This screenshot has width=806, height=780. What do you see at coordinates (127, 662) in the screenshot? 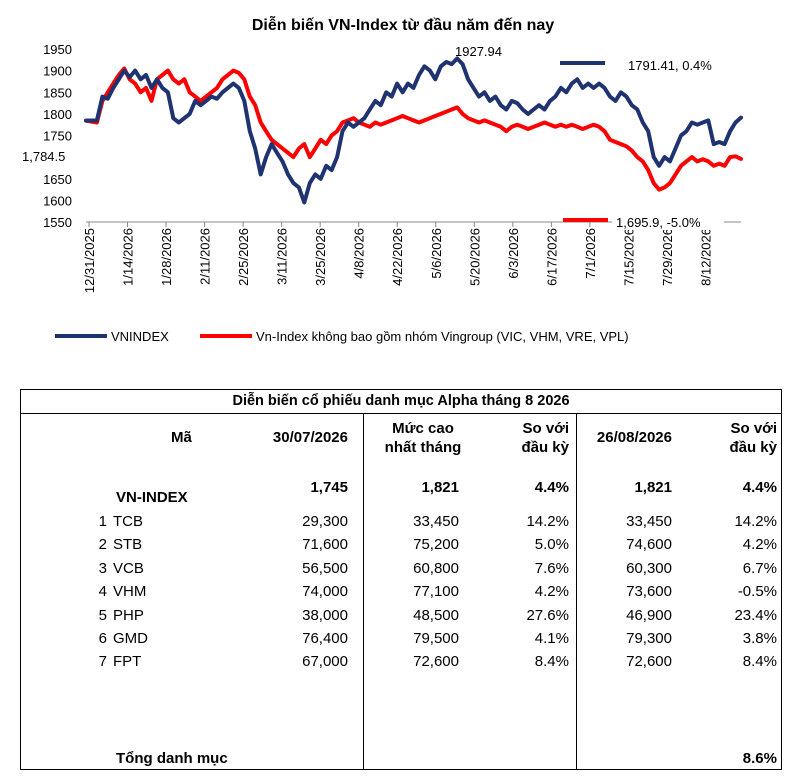
I see `stock-code: FPT` at bounding box center [127, 662].